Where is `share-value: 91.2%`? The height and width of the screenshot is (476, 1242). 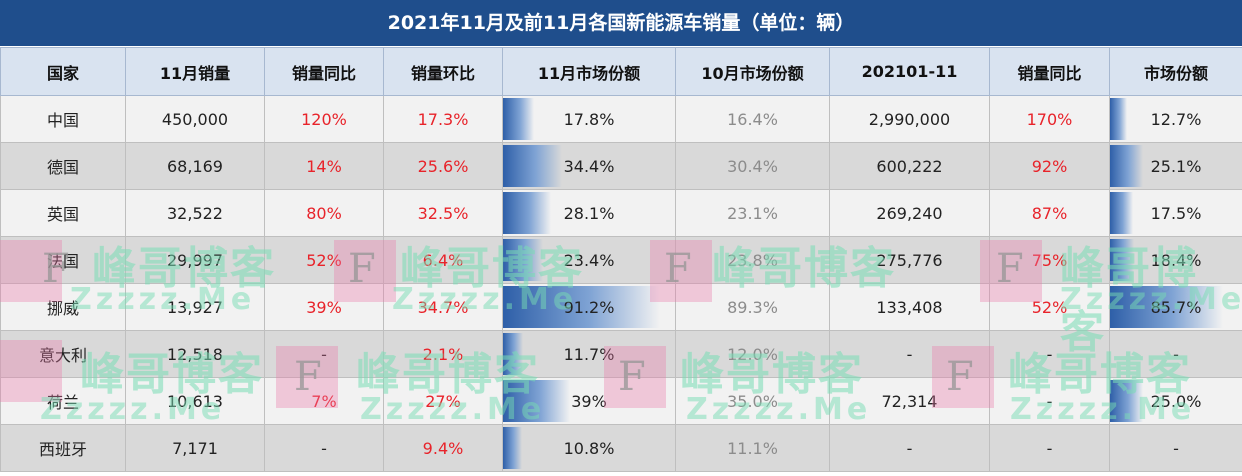 share-value: 91.2% is located at coordinates (589, 307).